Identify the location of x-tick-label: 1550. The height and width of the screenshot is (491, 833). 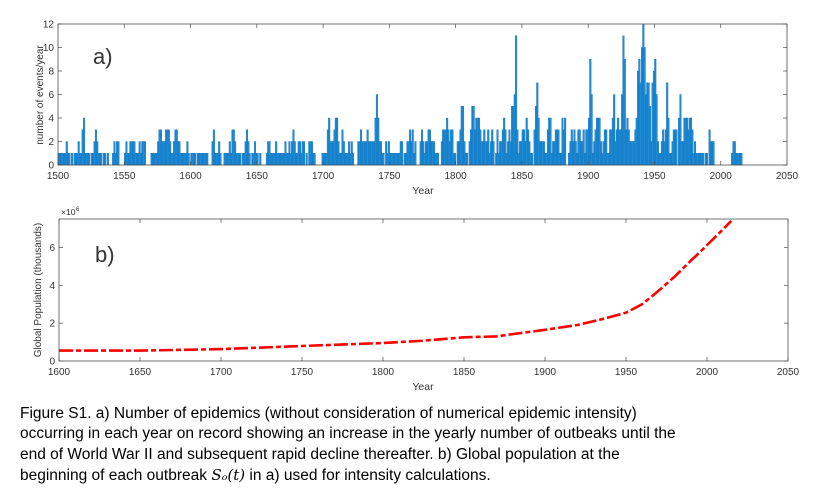
(124, 176).